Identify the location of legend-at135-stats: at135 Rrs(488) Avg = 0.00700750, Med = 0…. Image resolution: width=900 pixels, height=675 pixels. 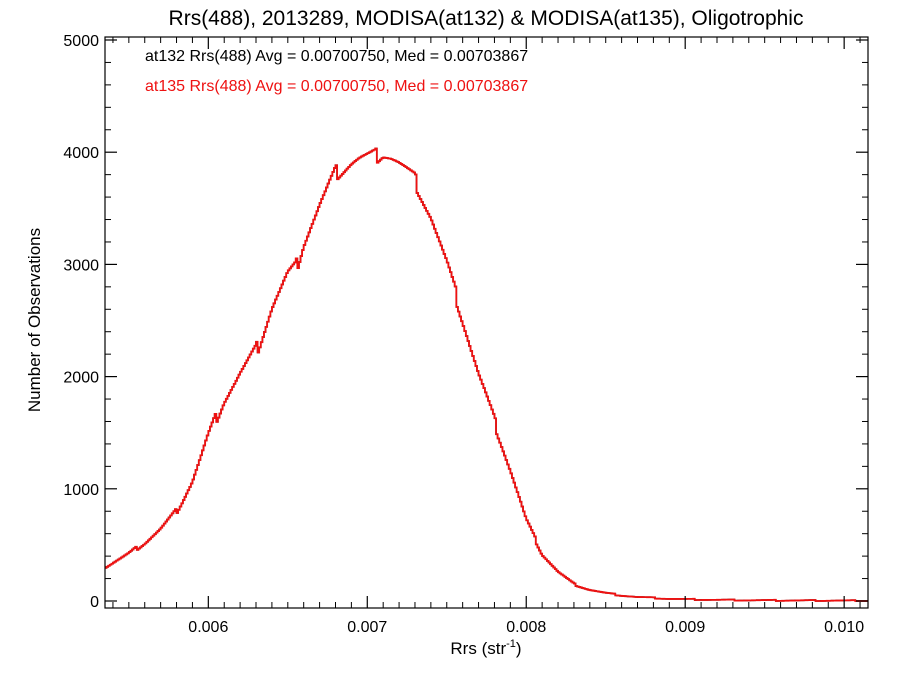
(336, 86).